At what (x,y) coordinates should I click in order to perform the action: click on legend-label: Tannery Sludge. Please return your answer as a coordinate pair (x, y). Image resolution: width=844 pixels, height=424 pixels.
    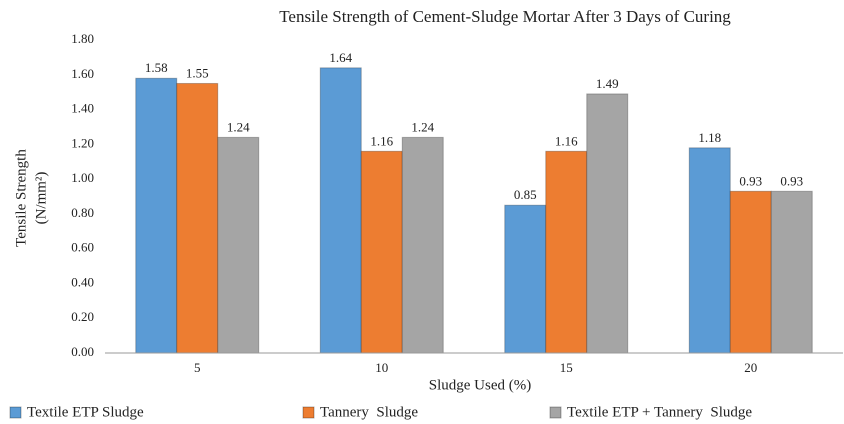
    Looking at the image, I should click on (369, 412).